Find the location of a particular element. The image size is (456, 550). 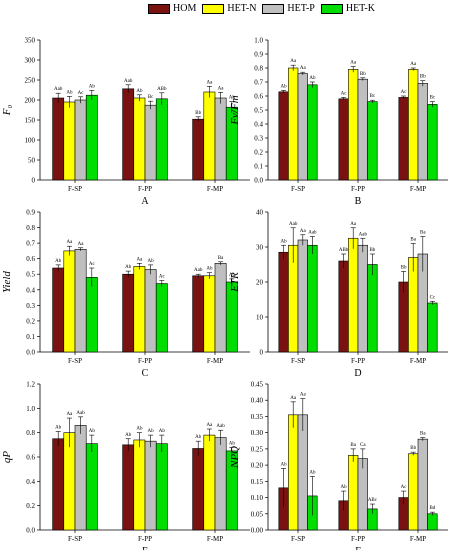

panel-f-significance-label: Bb is located at coordinates (413, 448).